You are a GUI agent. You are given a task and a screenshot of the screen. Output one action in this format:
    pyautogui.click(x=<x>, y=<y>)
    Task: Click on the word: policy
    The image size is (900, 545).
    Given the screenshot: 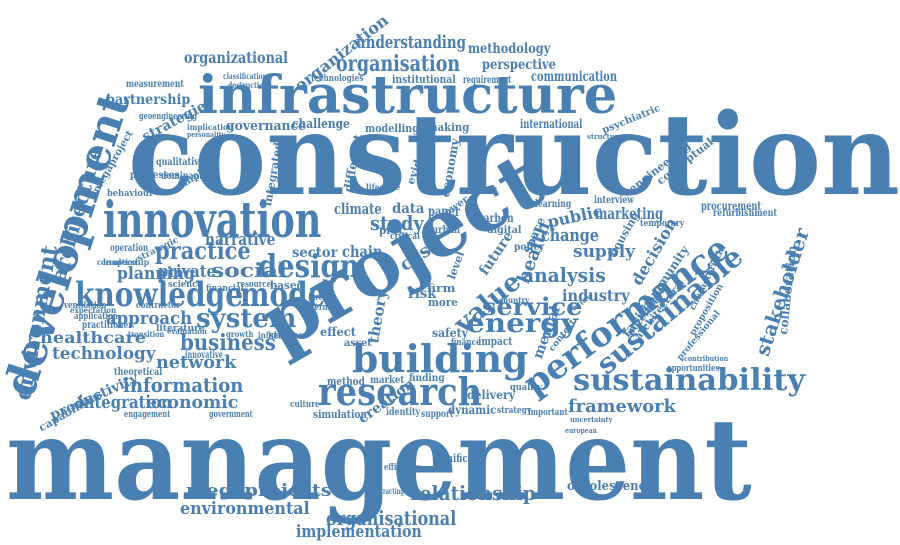 What is the action you would take?
    pyautogui.click(x=529, y=247)
    